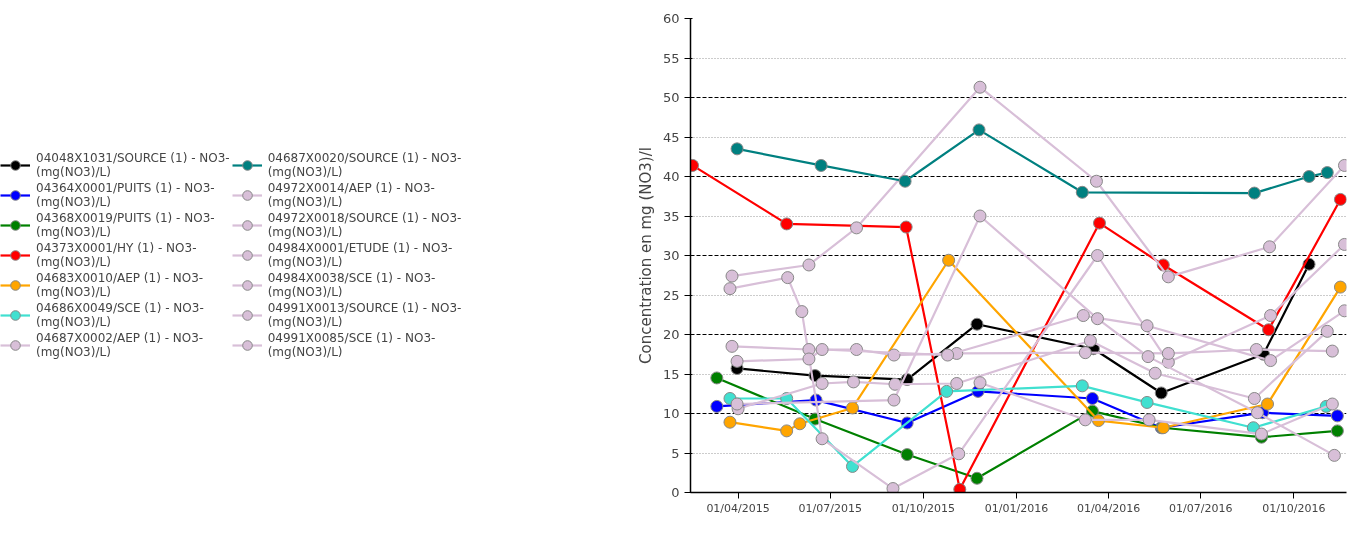 The width and height of the screenshot is (1358, 542). What do you see at coordinates (671, 58) in the screenshot?
I see `y-tick-label: 55` at bounding box center [671, 58].